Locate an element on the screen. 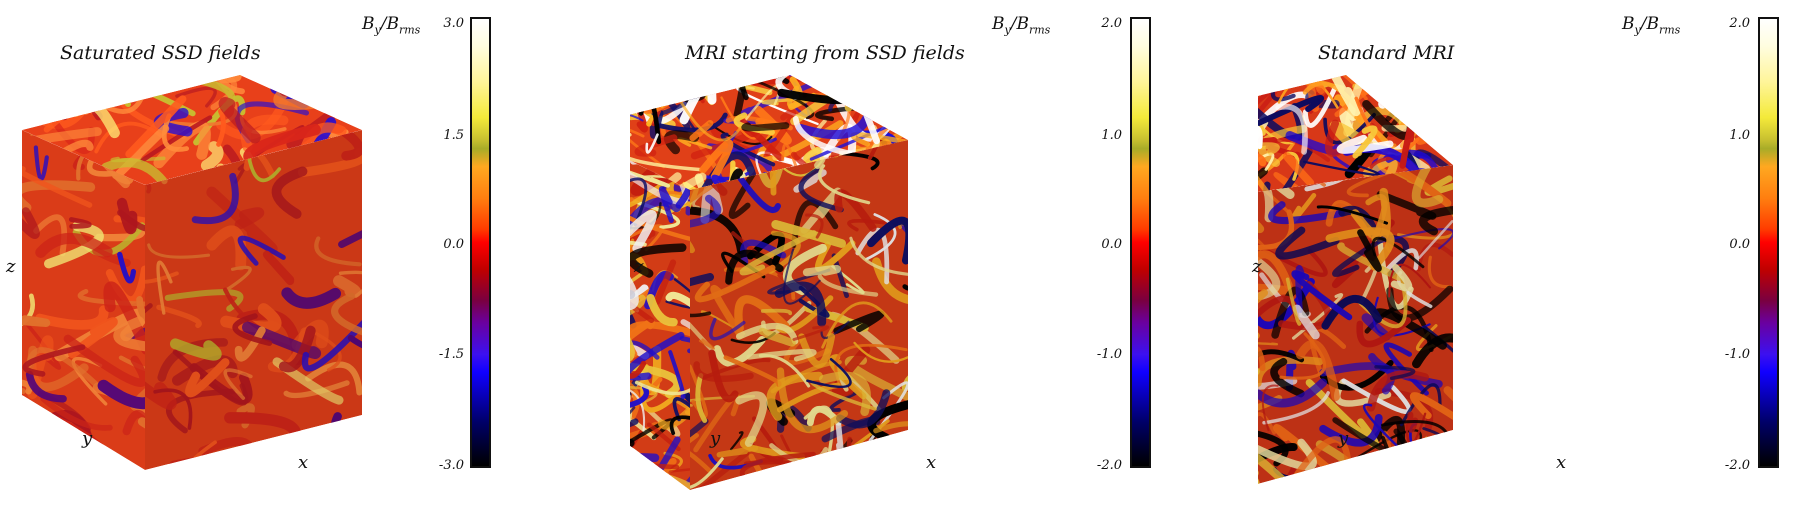 The image size is (1800, 513). panel-title: Saturated SSD fields is located at coordinates (160, 53).